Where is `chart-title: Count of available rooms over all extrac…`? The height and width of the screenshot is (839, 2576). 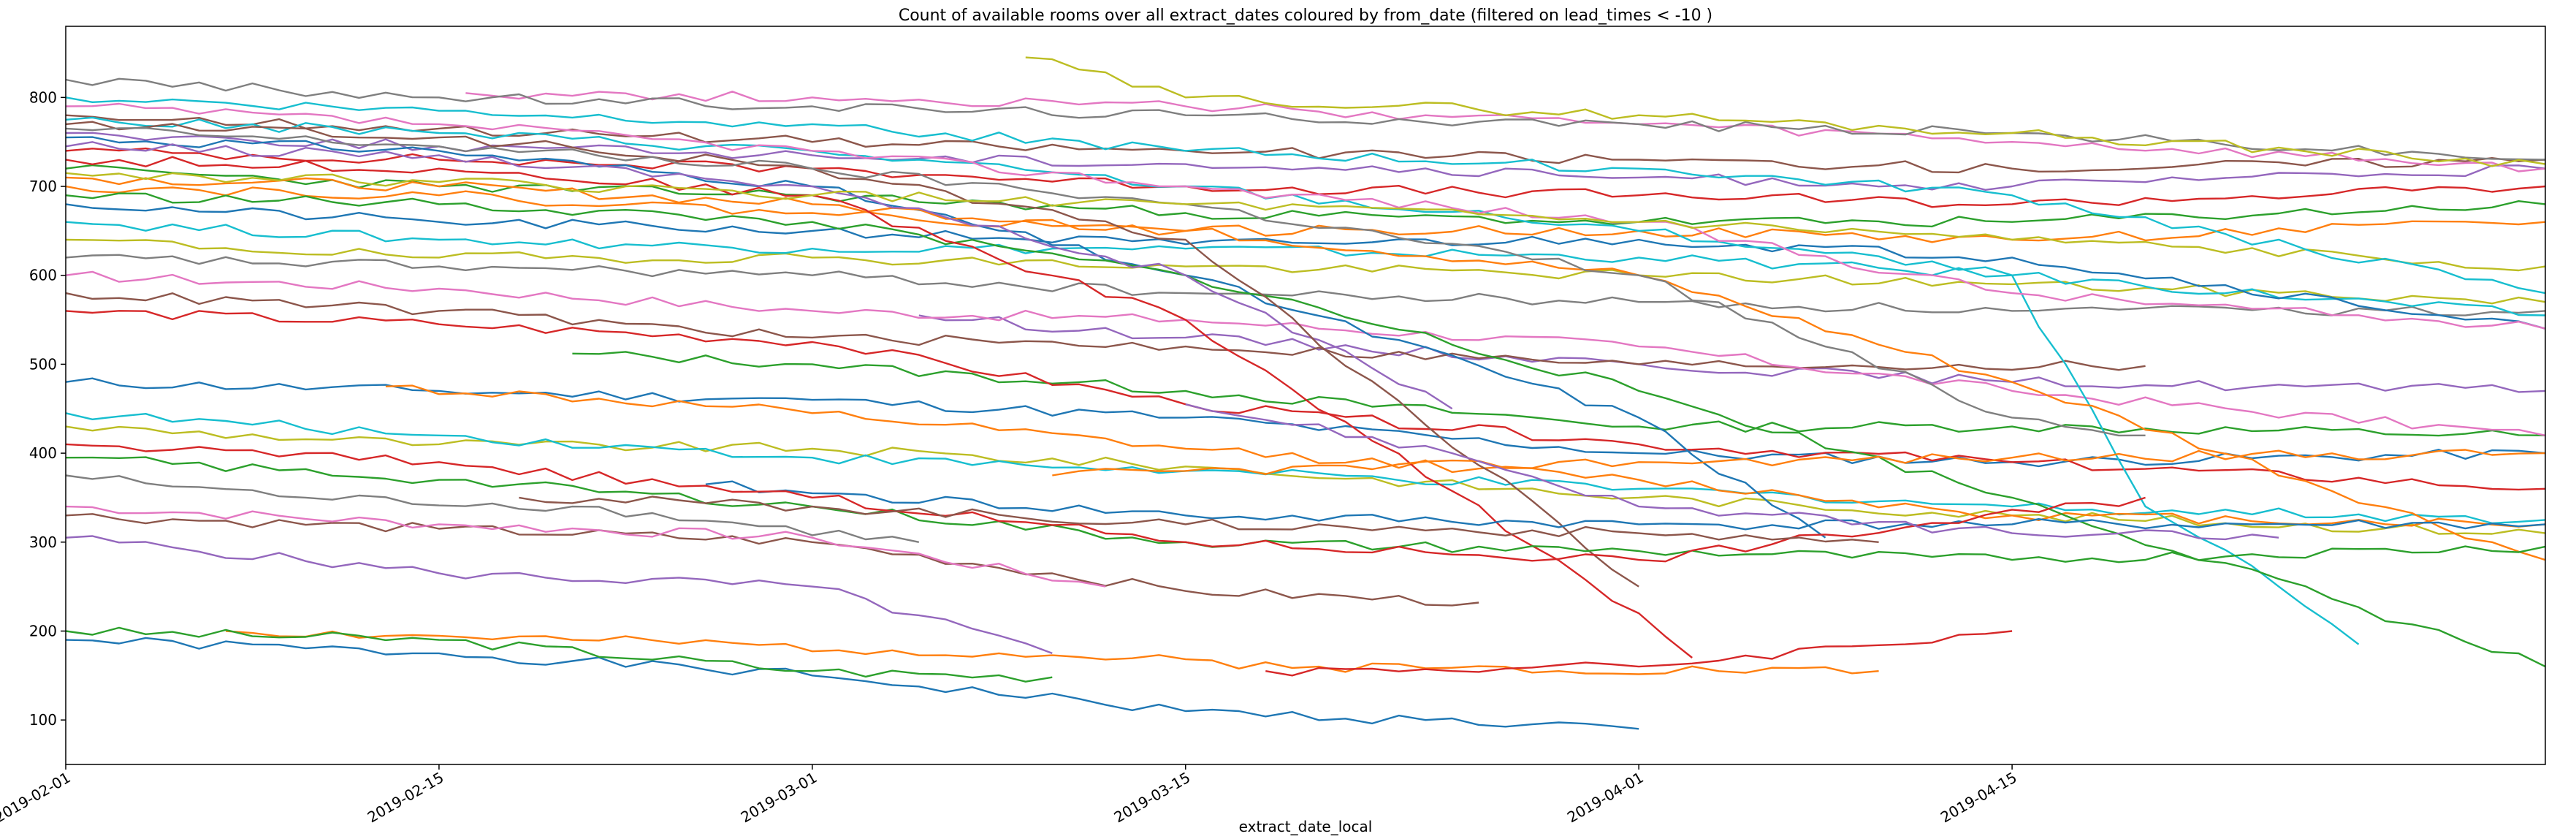 chart-title: Count of available rooms over all extrac… is located at coordinates (1306, 16).